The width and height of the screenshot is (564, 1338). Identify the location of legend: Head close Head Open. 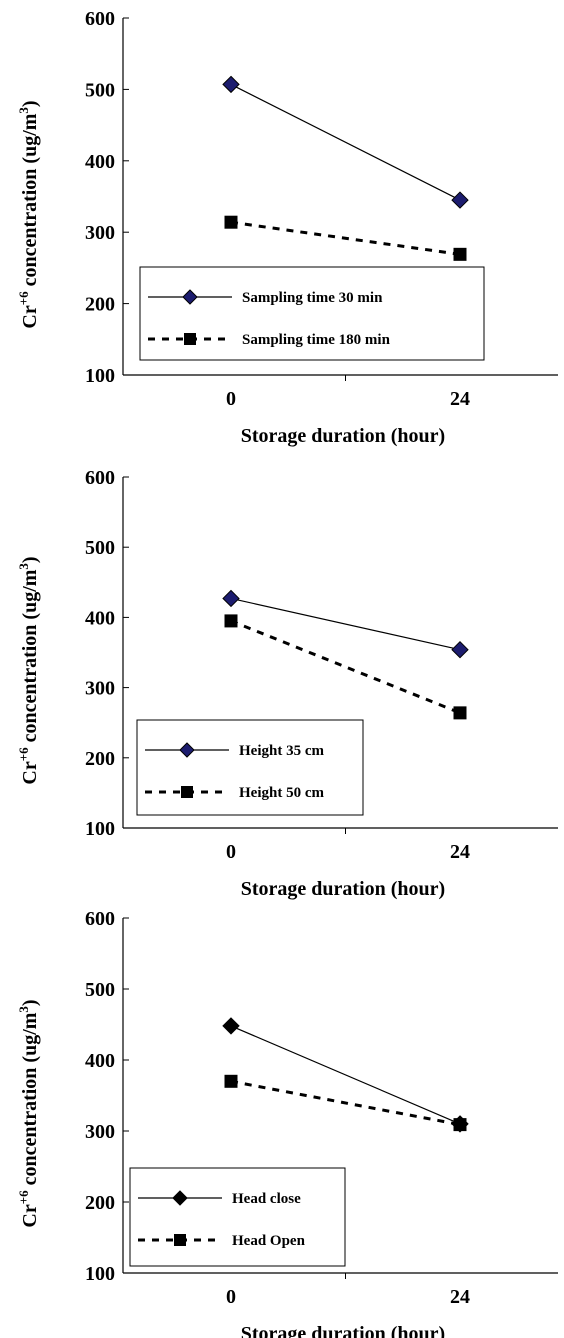
(237, 1217).